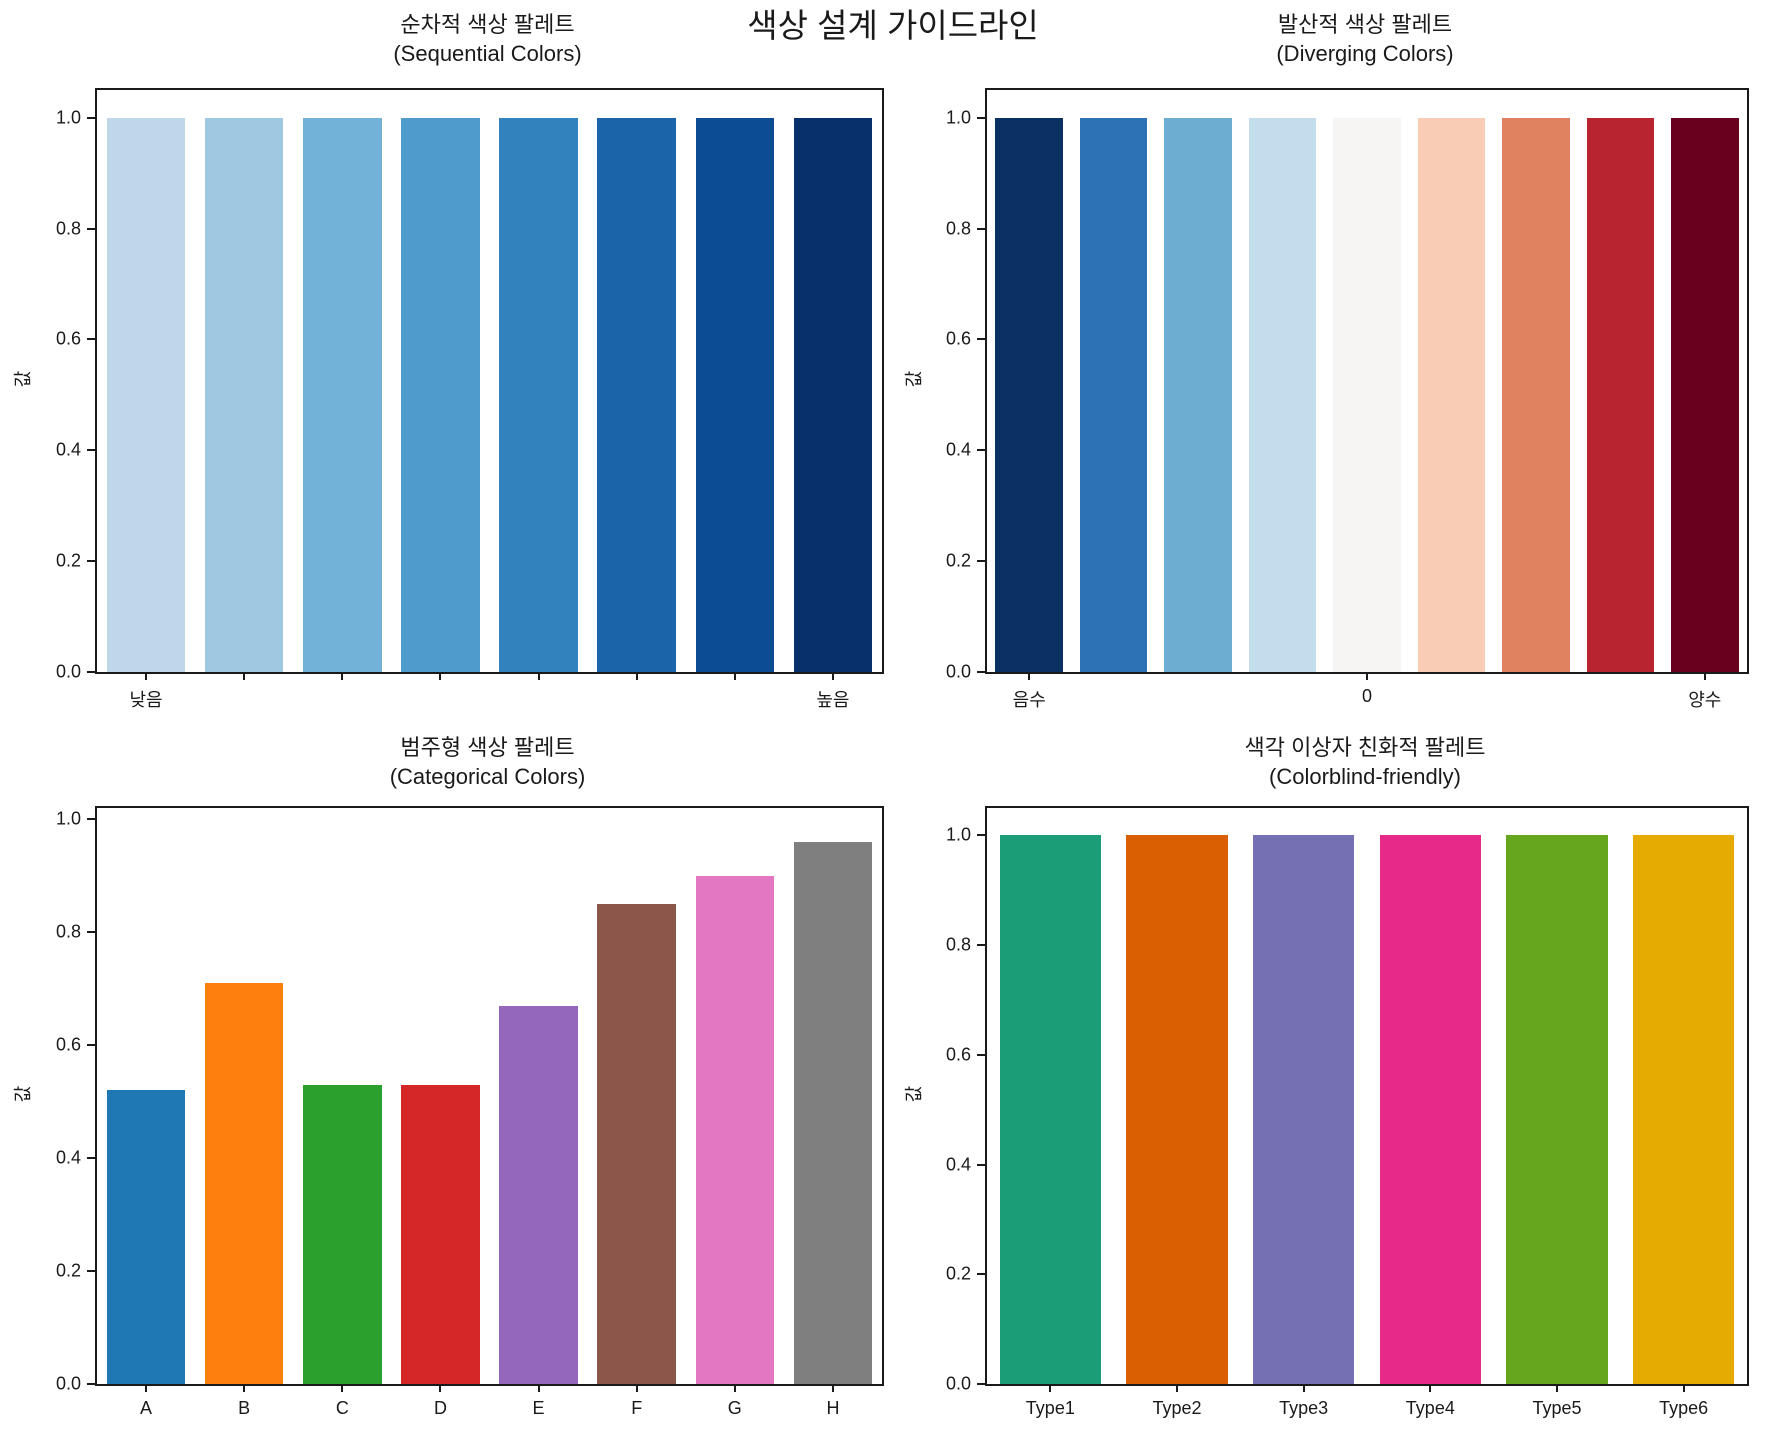  What do you see at coordinates (1365, 776) in the screenshot?
I see `subplot-title-english: (Colorblind-friendly)` at bounding box center [1365, 776].